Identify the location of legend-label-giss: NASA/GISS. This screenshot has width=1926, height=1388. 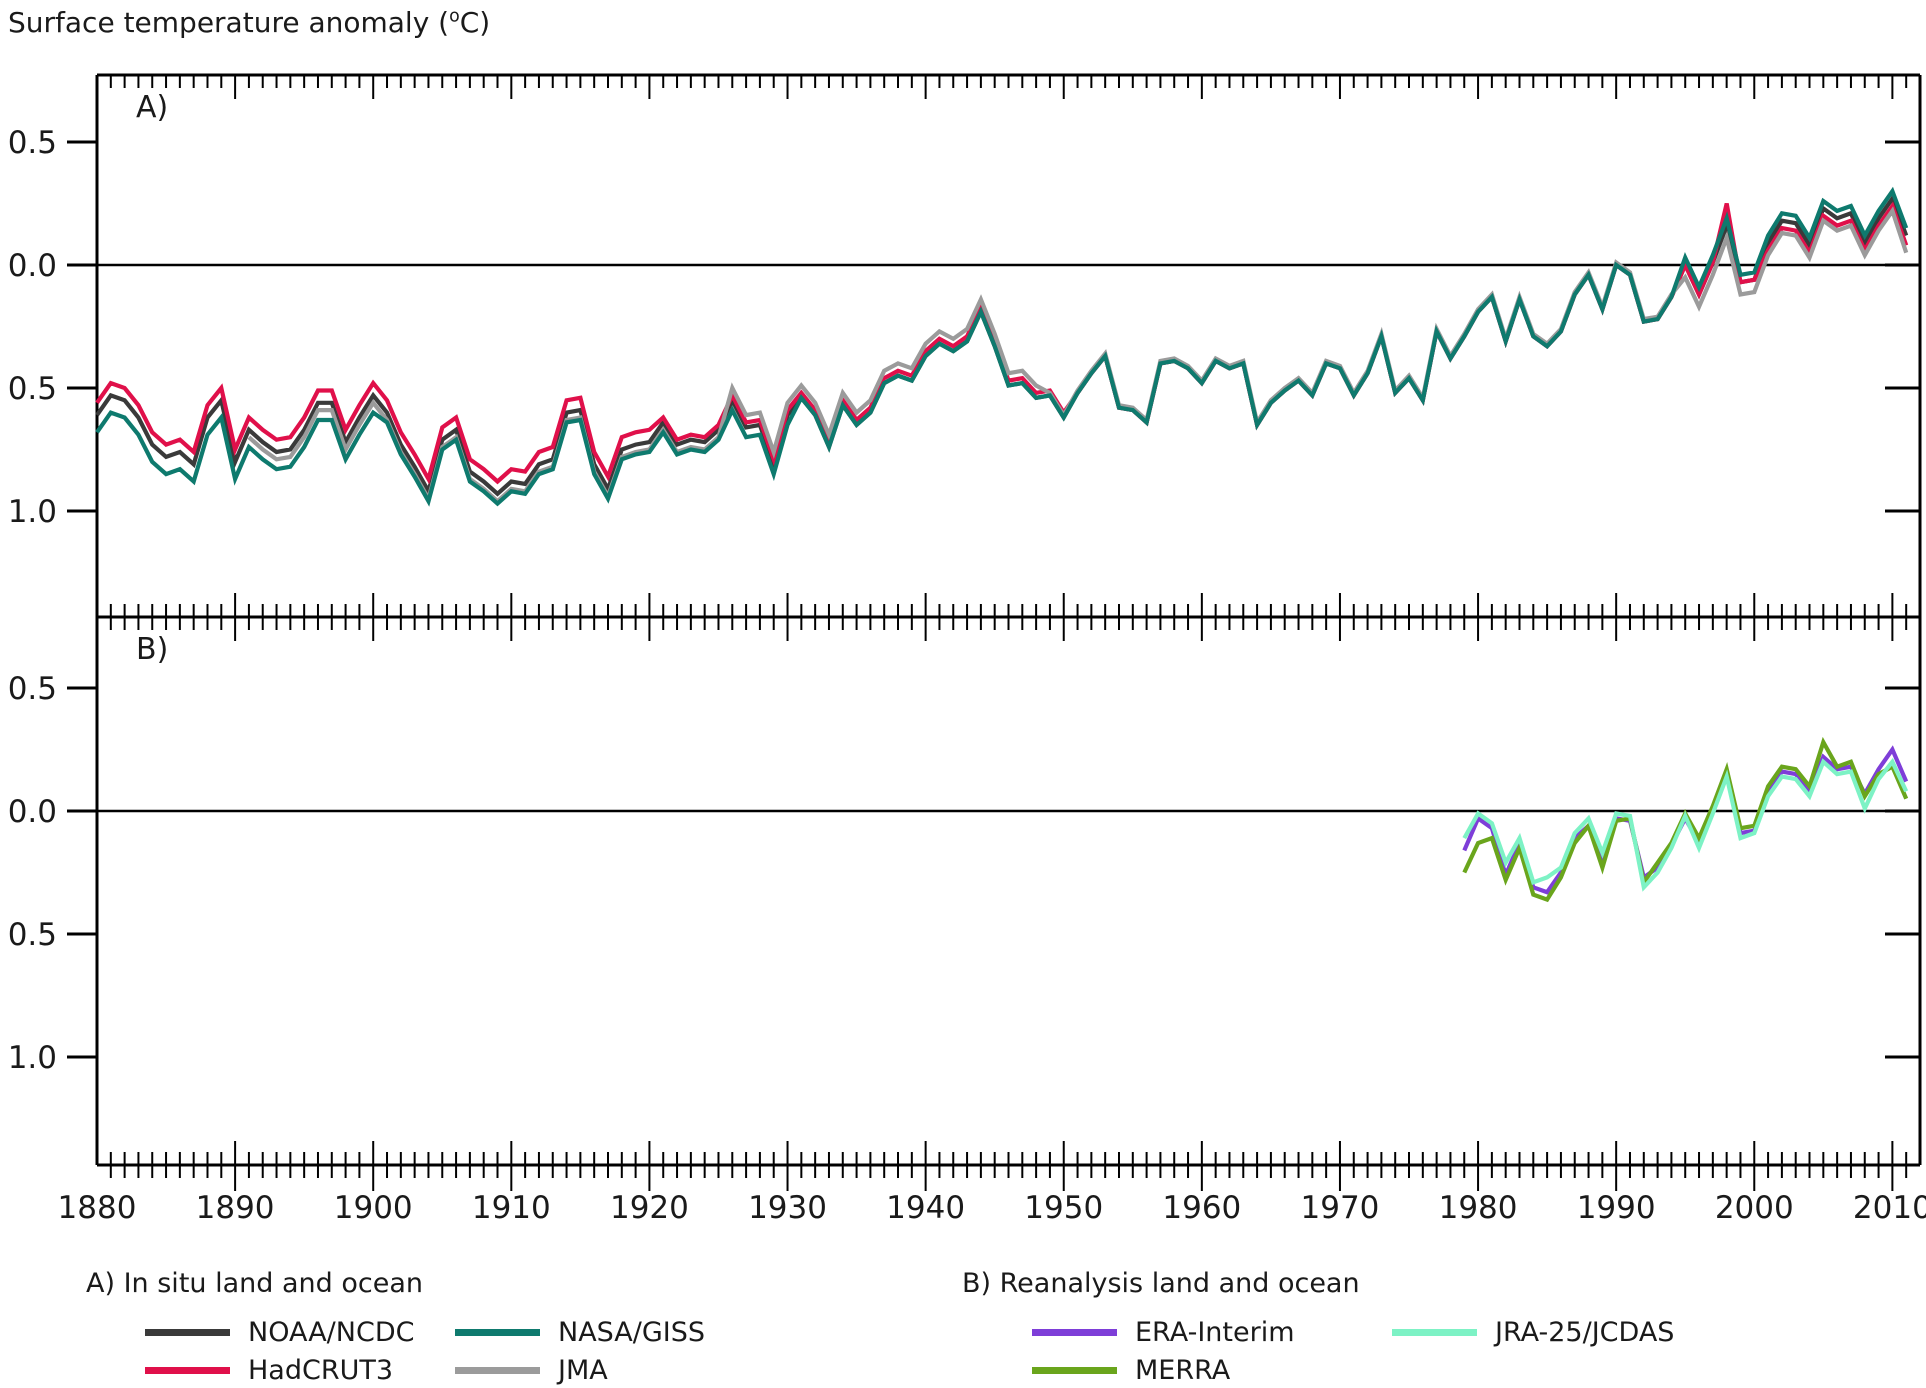
(632, 1332).